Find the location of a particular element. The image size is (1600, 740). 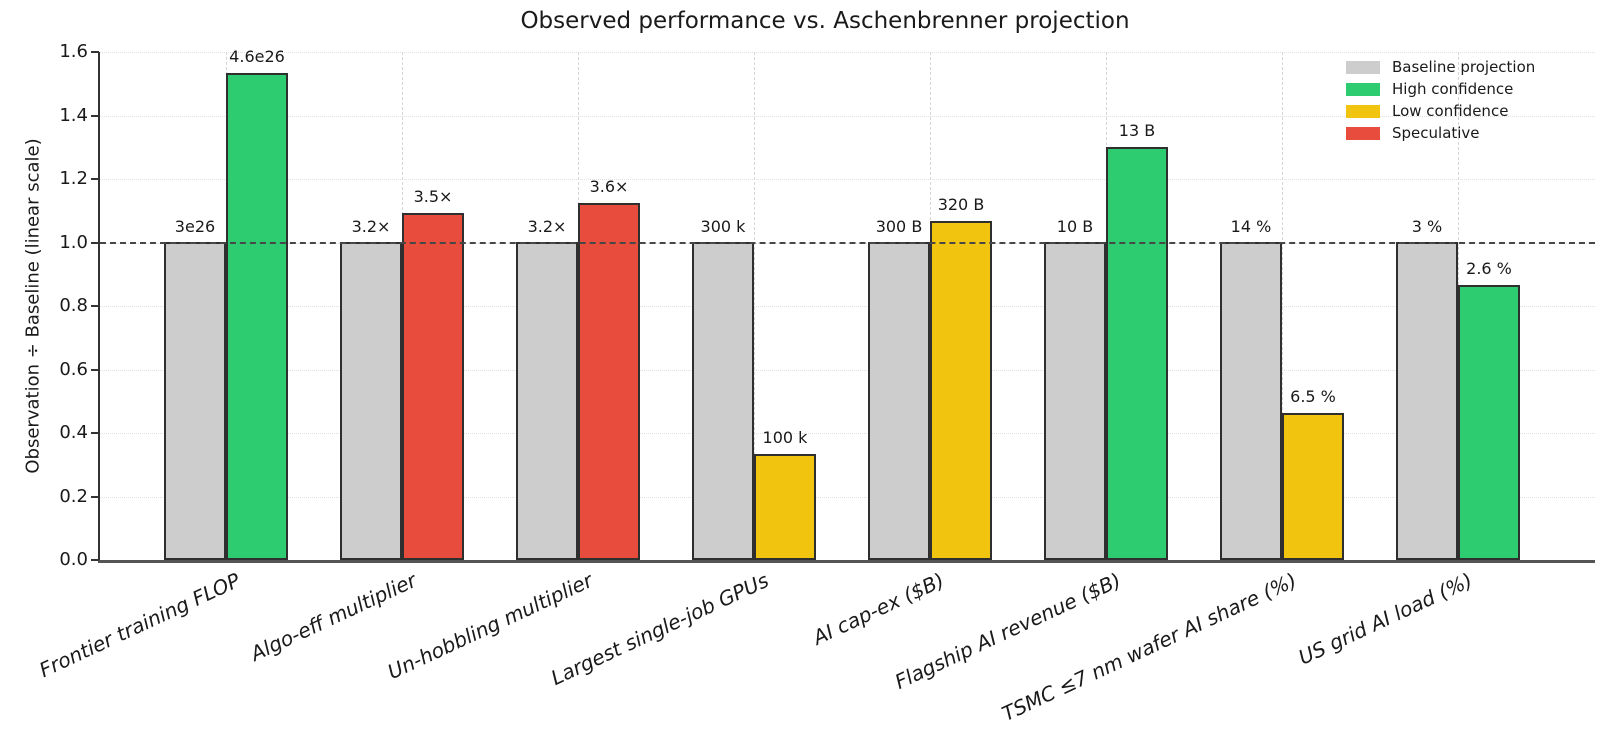

bar-value-label: 300 k is located at coordinates (723, 226).